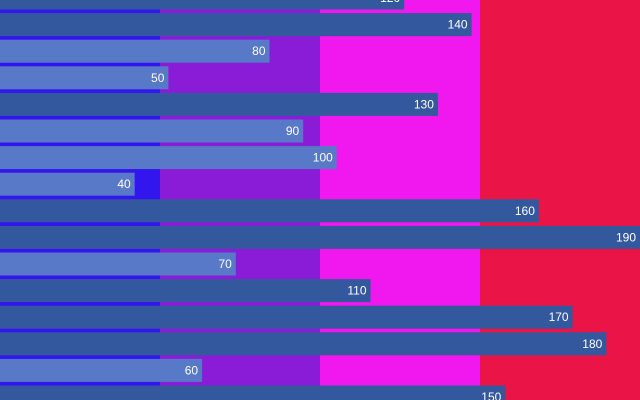  What do you see at coordinates (626, 237) in the screenshot?
I see `bar-label-10: 190` at bounding box center [626, 237].